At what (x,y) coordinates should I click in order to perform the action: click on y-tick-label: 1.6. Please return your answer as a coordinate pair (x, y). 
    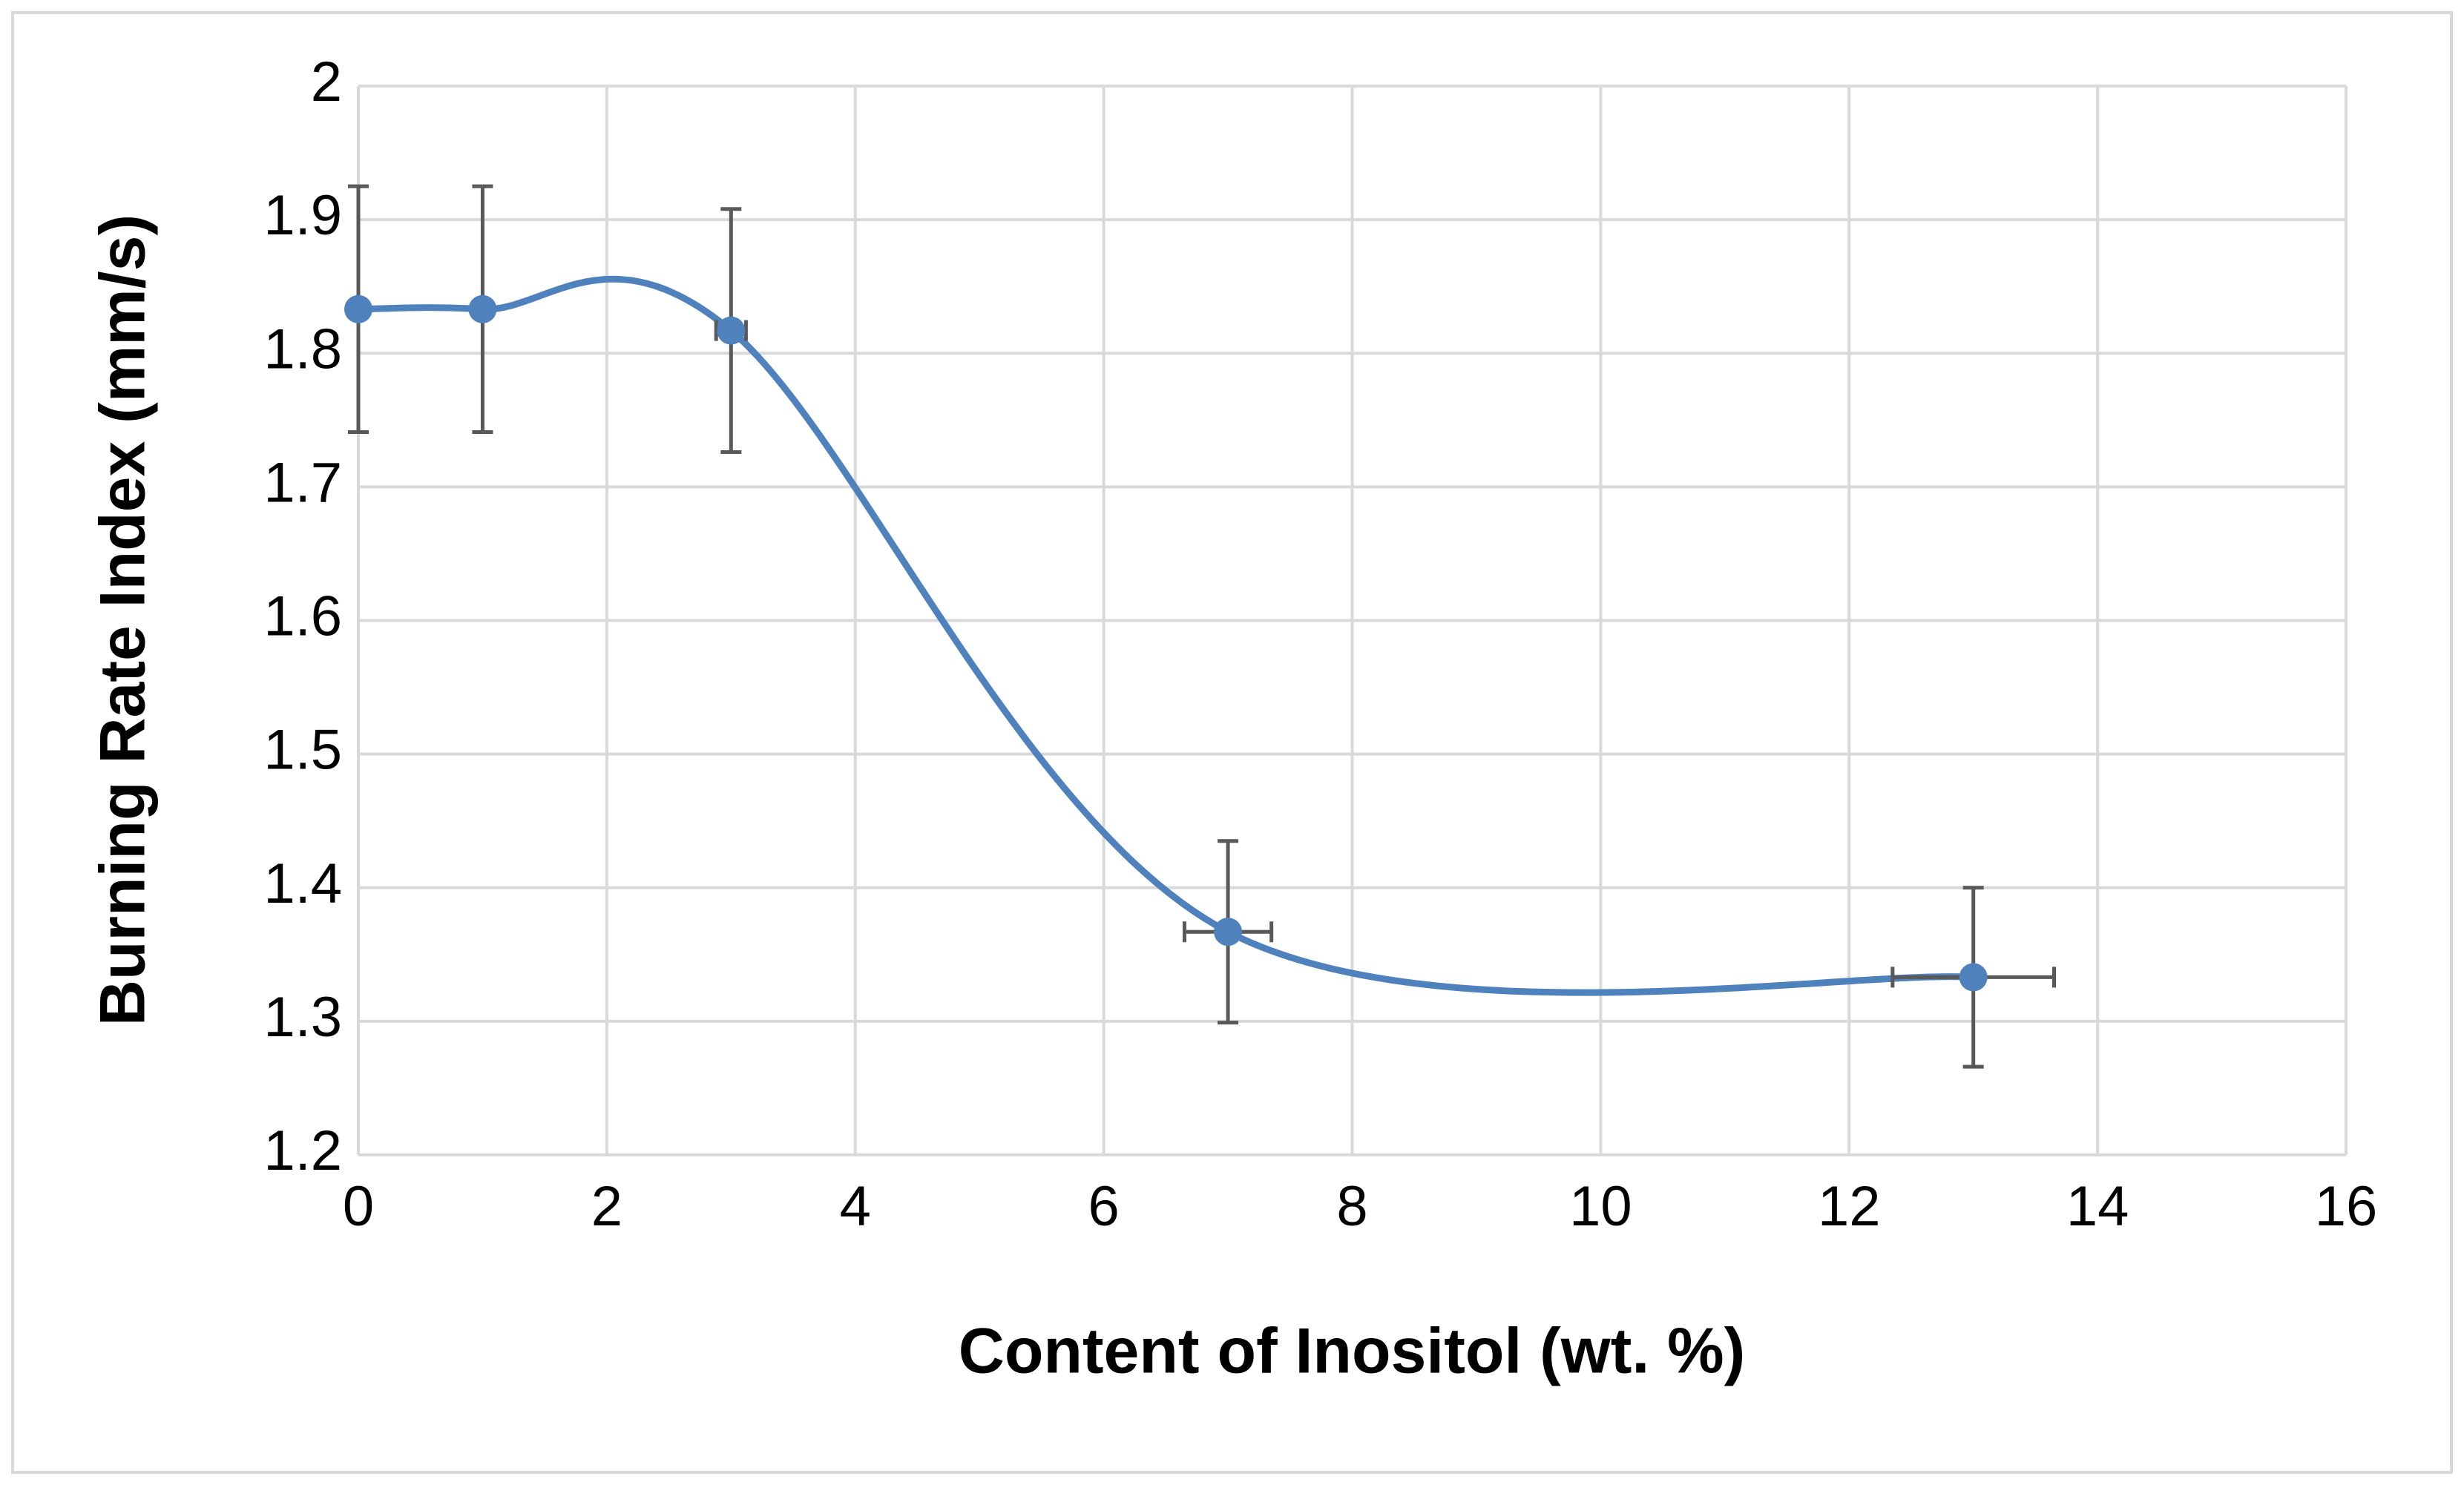
    Looking at the image, I should click on (302, 616).